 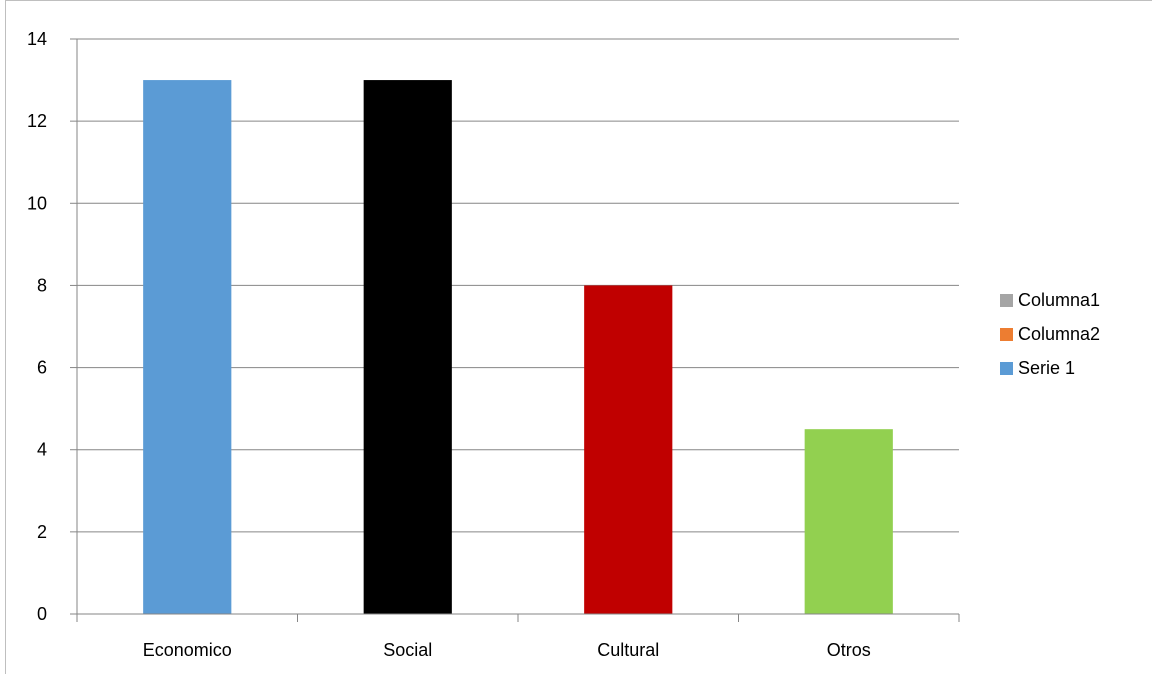 What do you see at coordinates (848, 521) in the screenshot?
I see `bar-otros` at bounding box center [848, 521].